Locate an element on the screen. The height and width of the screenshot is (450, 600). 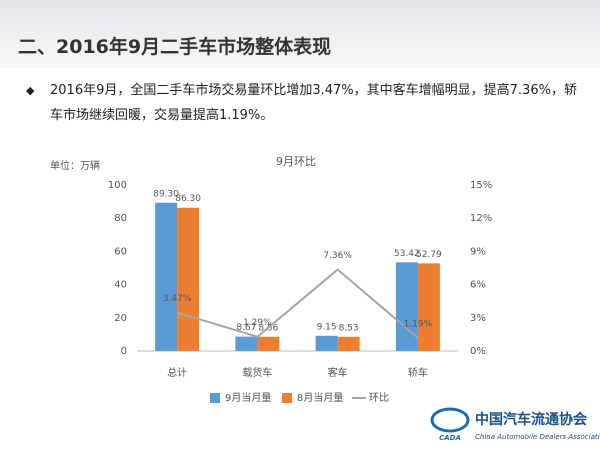
value-label: 3.47% is located at coordinates (177, 299).